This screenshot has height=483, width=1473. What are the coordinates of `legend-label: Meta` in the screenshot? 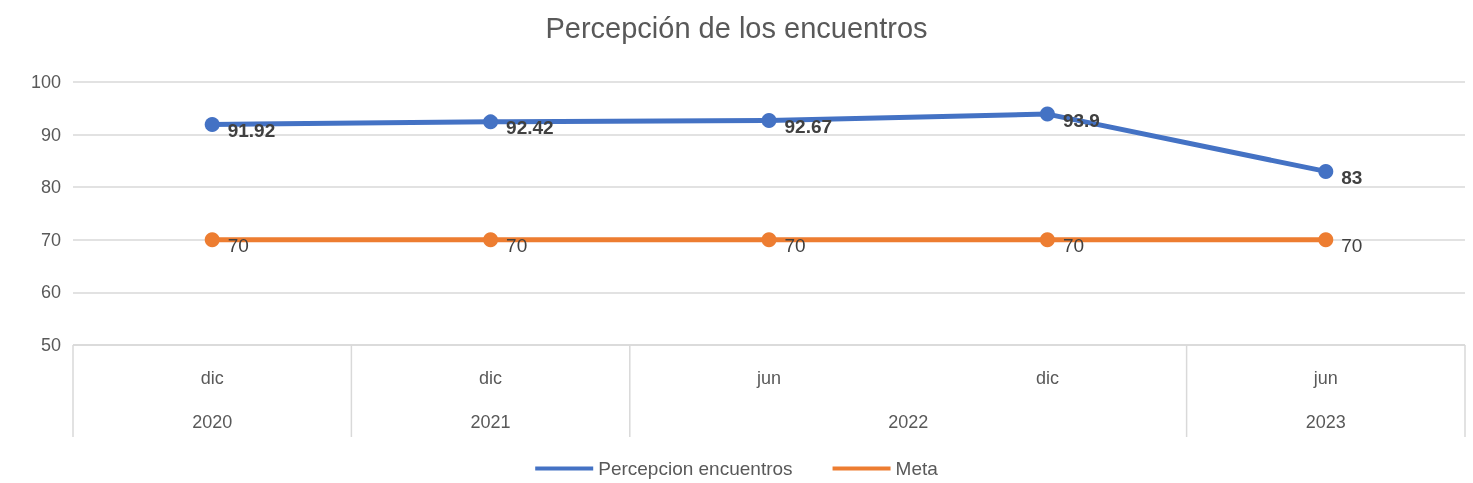 It's located at (917, 468).